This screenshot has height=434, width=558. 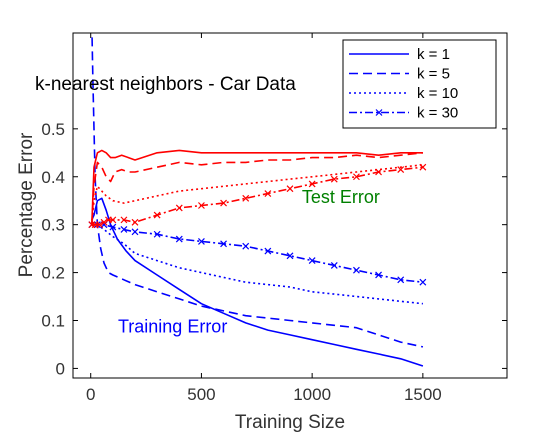 I want to click on x-tick-label: 500, so click(x=201, y=394).